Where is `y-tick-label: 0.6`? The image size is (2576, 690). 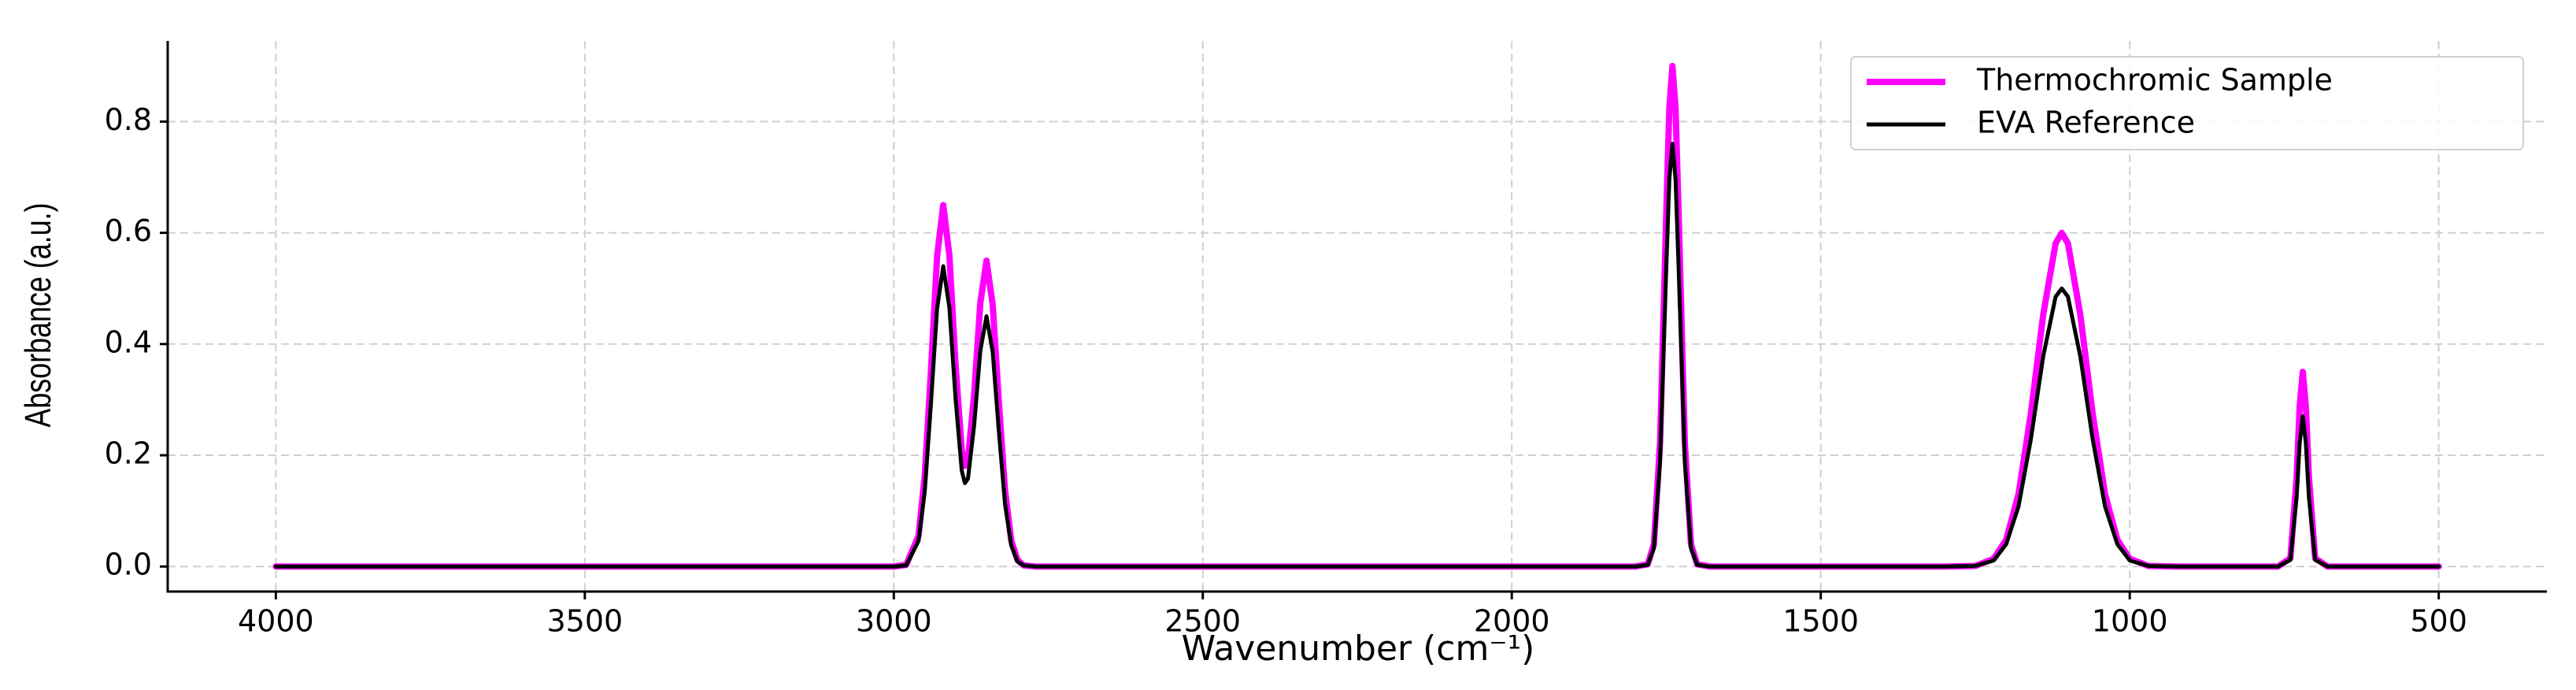
y-tick-label: 0.6 is located at coordinates (128, 231).